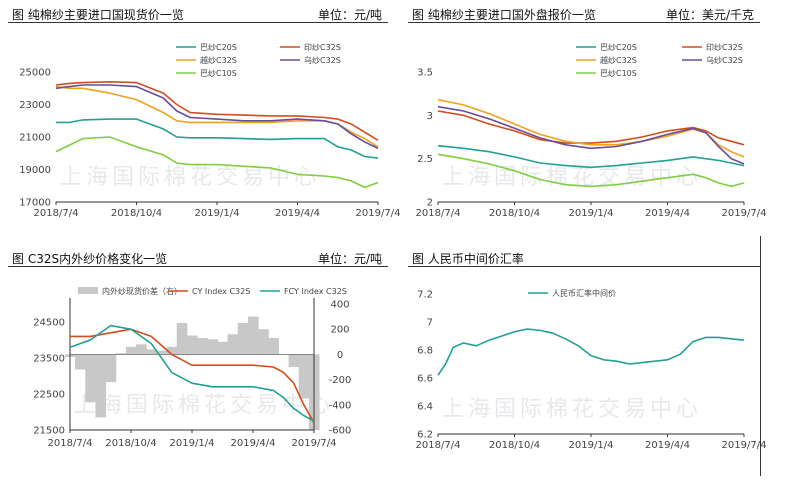 The height and width of the screenshot is (484, 801). Describe the element at coordinates (340, 380) in the screenshot. I see `y2-tick-label: -200` at that location.